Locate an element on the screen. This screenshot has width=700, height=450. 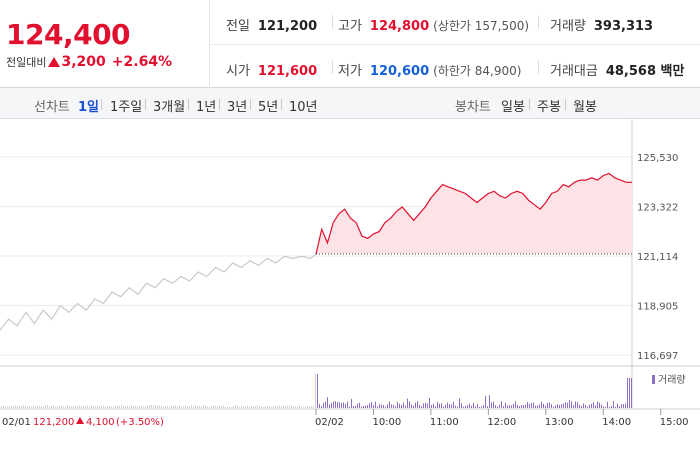
stat-label: 거래량 is located at coordinates (568, 26).